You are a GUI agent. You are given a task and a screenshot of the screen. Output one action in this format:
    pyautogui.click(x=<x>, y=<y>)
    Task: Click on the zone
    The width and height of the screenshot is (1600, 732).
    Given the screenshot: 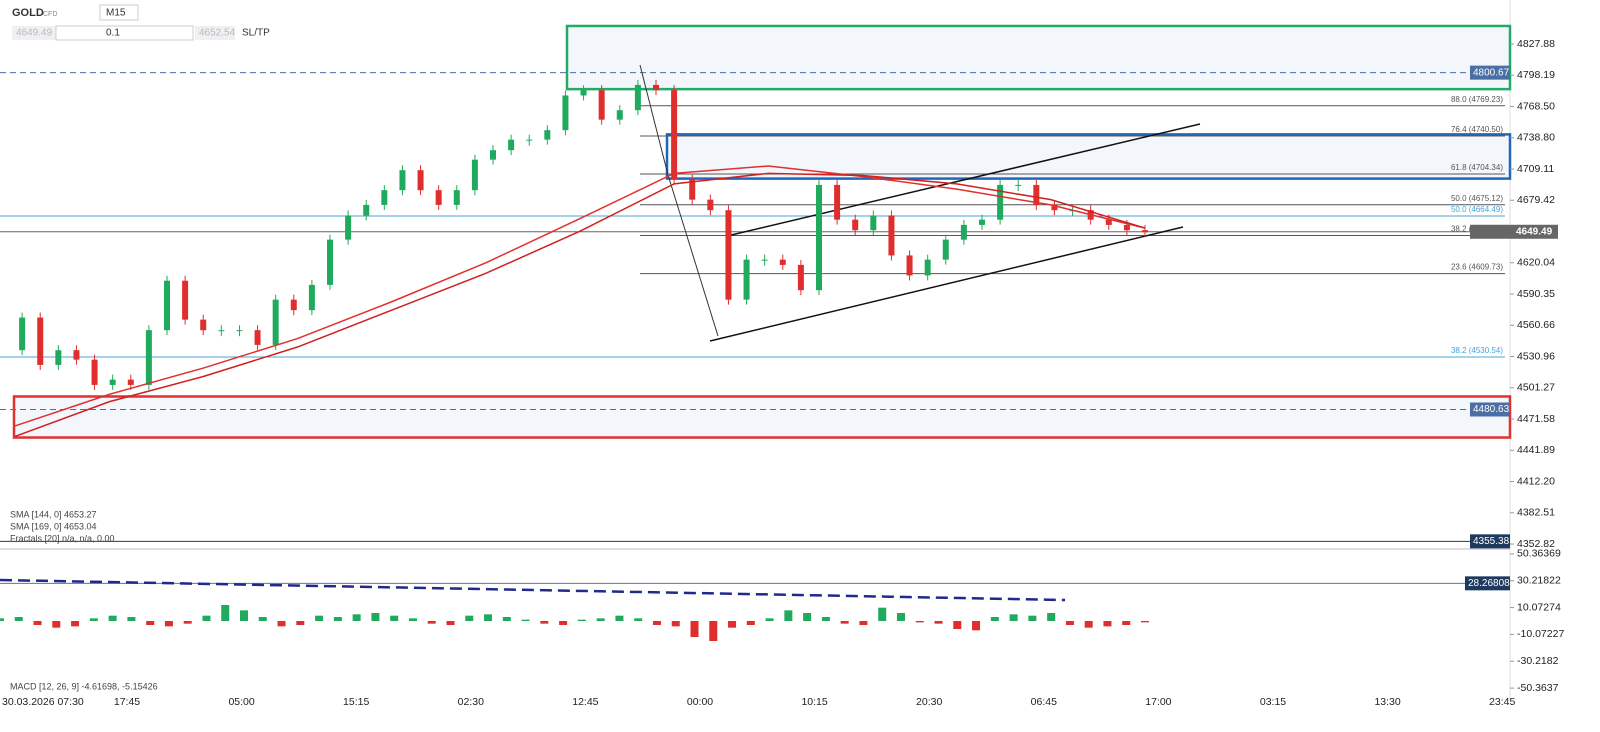 What is the action you would take?
    pyautogui.click(x=762, y=417)
    